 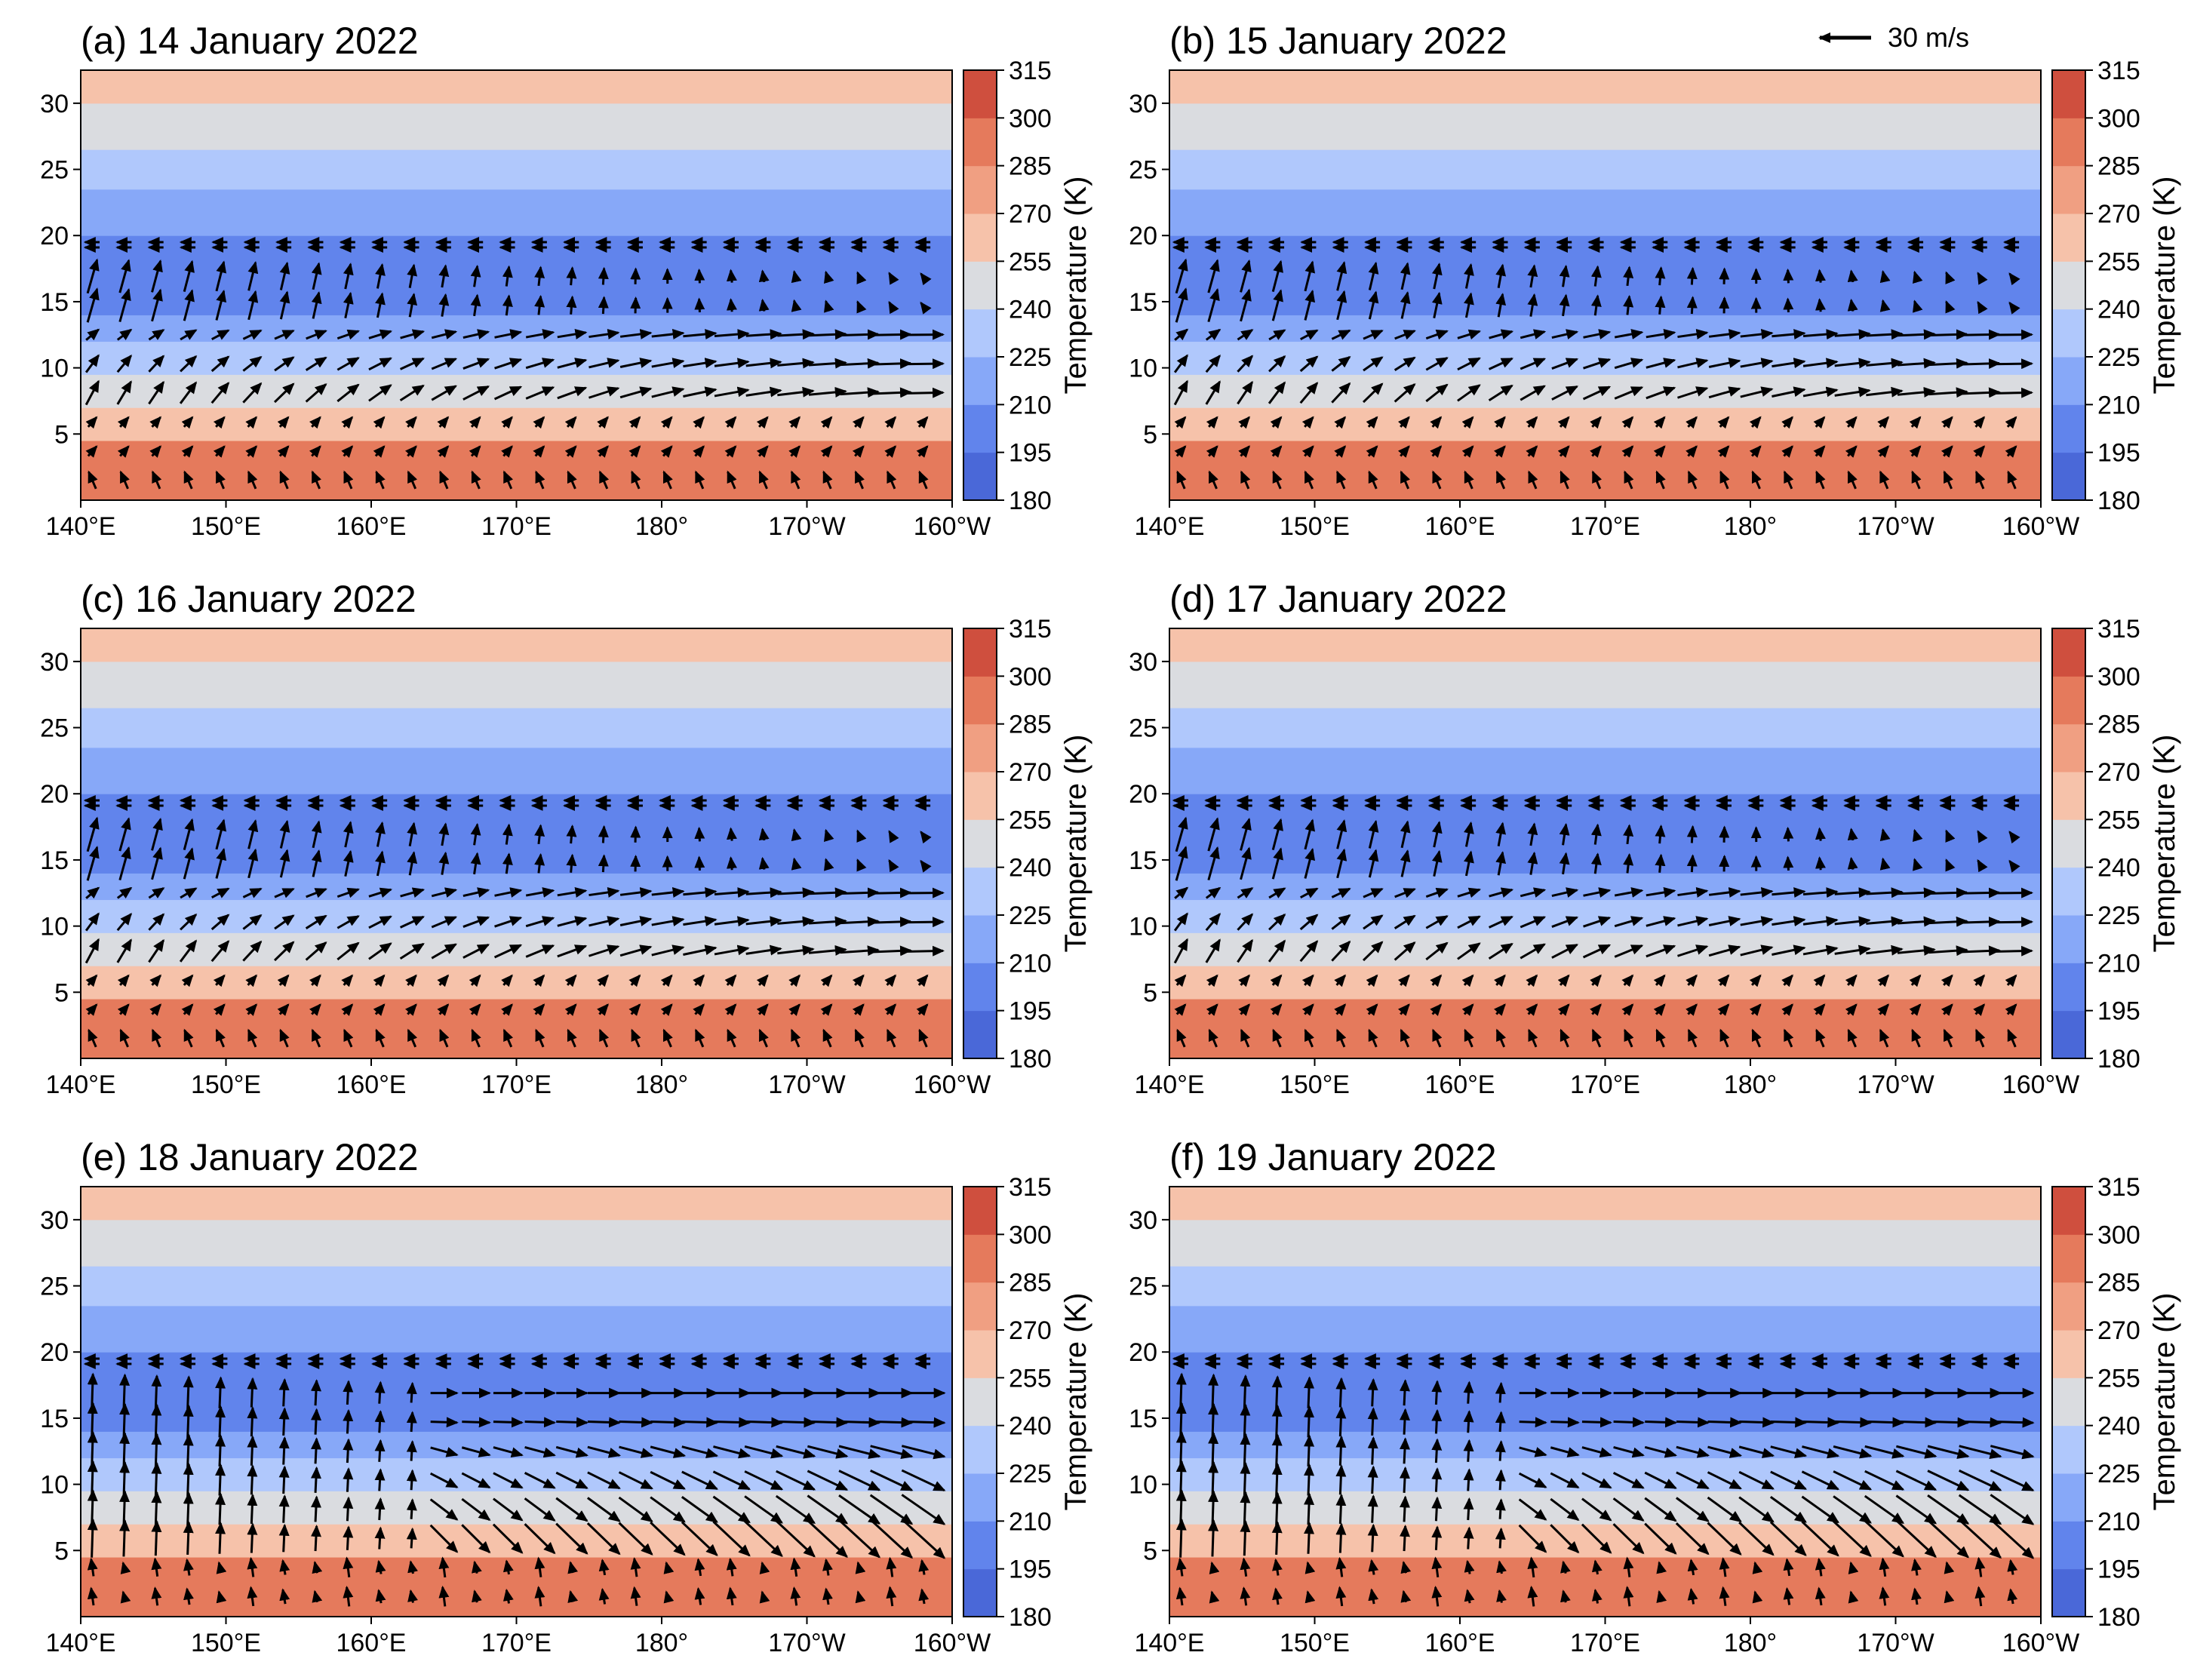 I want to click on colorbar-tick-label: 180, so click(x=2118, y=501).